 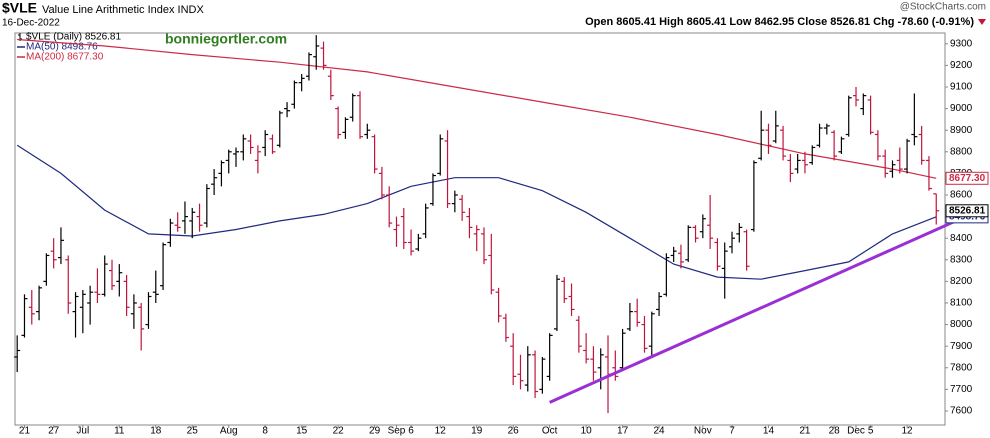 I want to click on x-tick-label: 8, so click(x=265, y=431).